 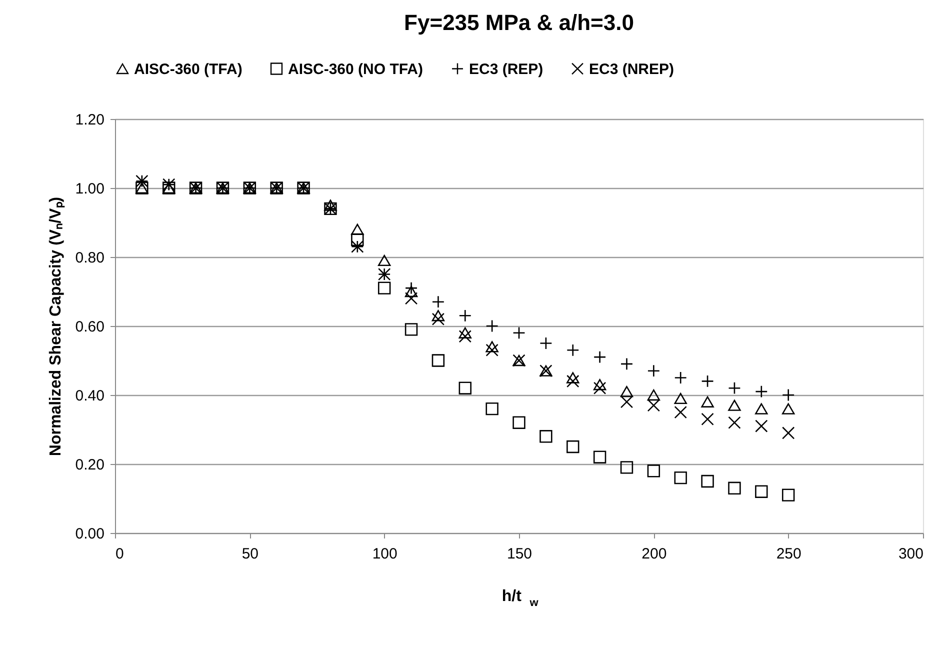 What do you see at coordinates (89, 327) in the screenshot?
I see `y-tick-label: 0.60` at bounding box center [89, 327].